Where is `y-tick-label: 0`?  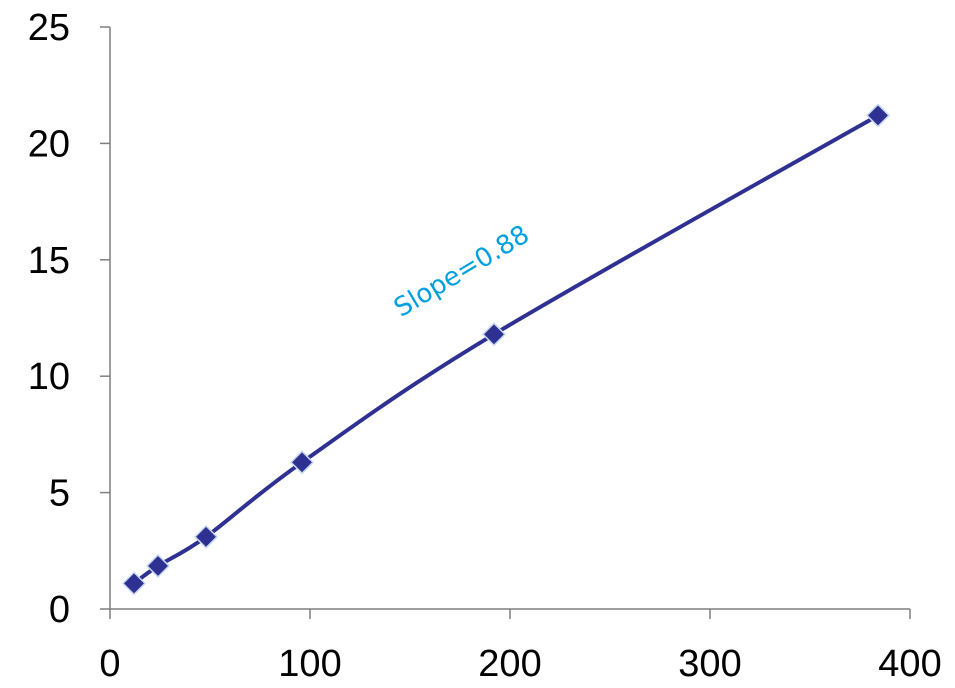 y-tick-label: 0 is located at coordinates (59, 610).